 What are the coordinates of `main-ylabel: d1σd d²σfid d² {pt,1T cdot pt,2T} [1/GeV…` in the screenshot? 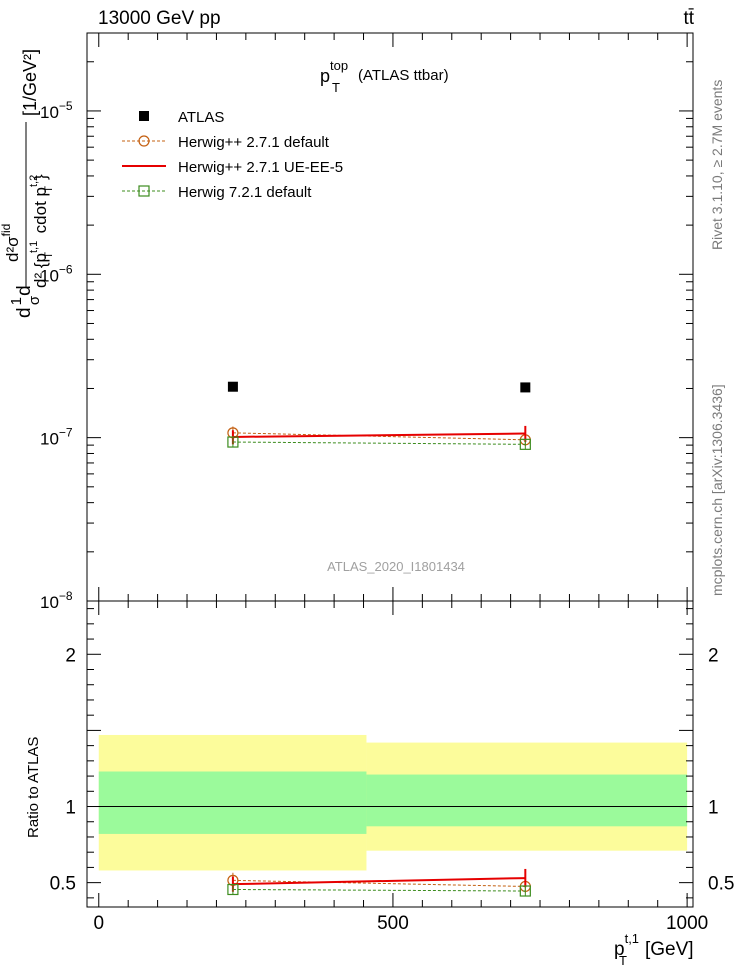 It's located at (27, 183).